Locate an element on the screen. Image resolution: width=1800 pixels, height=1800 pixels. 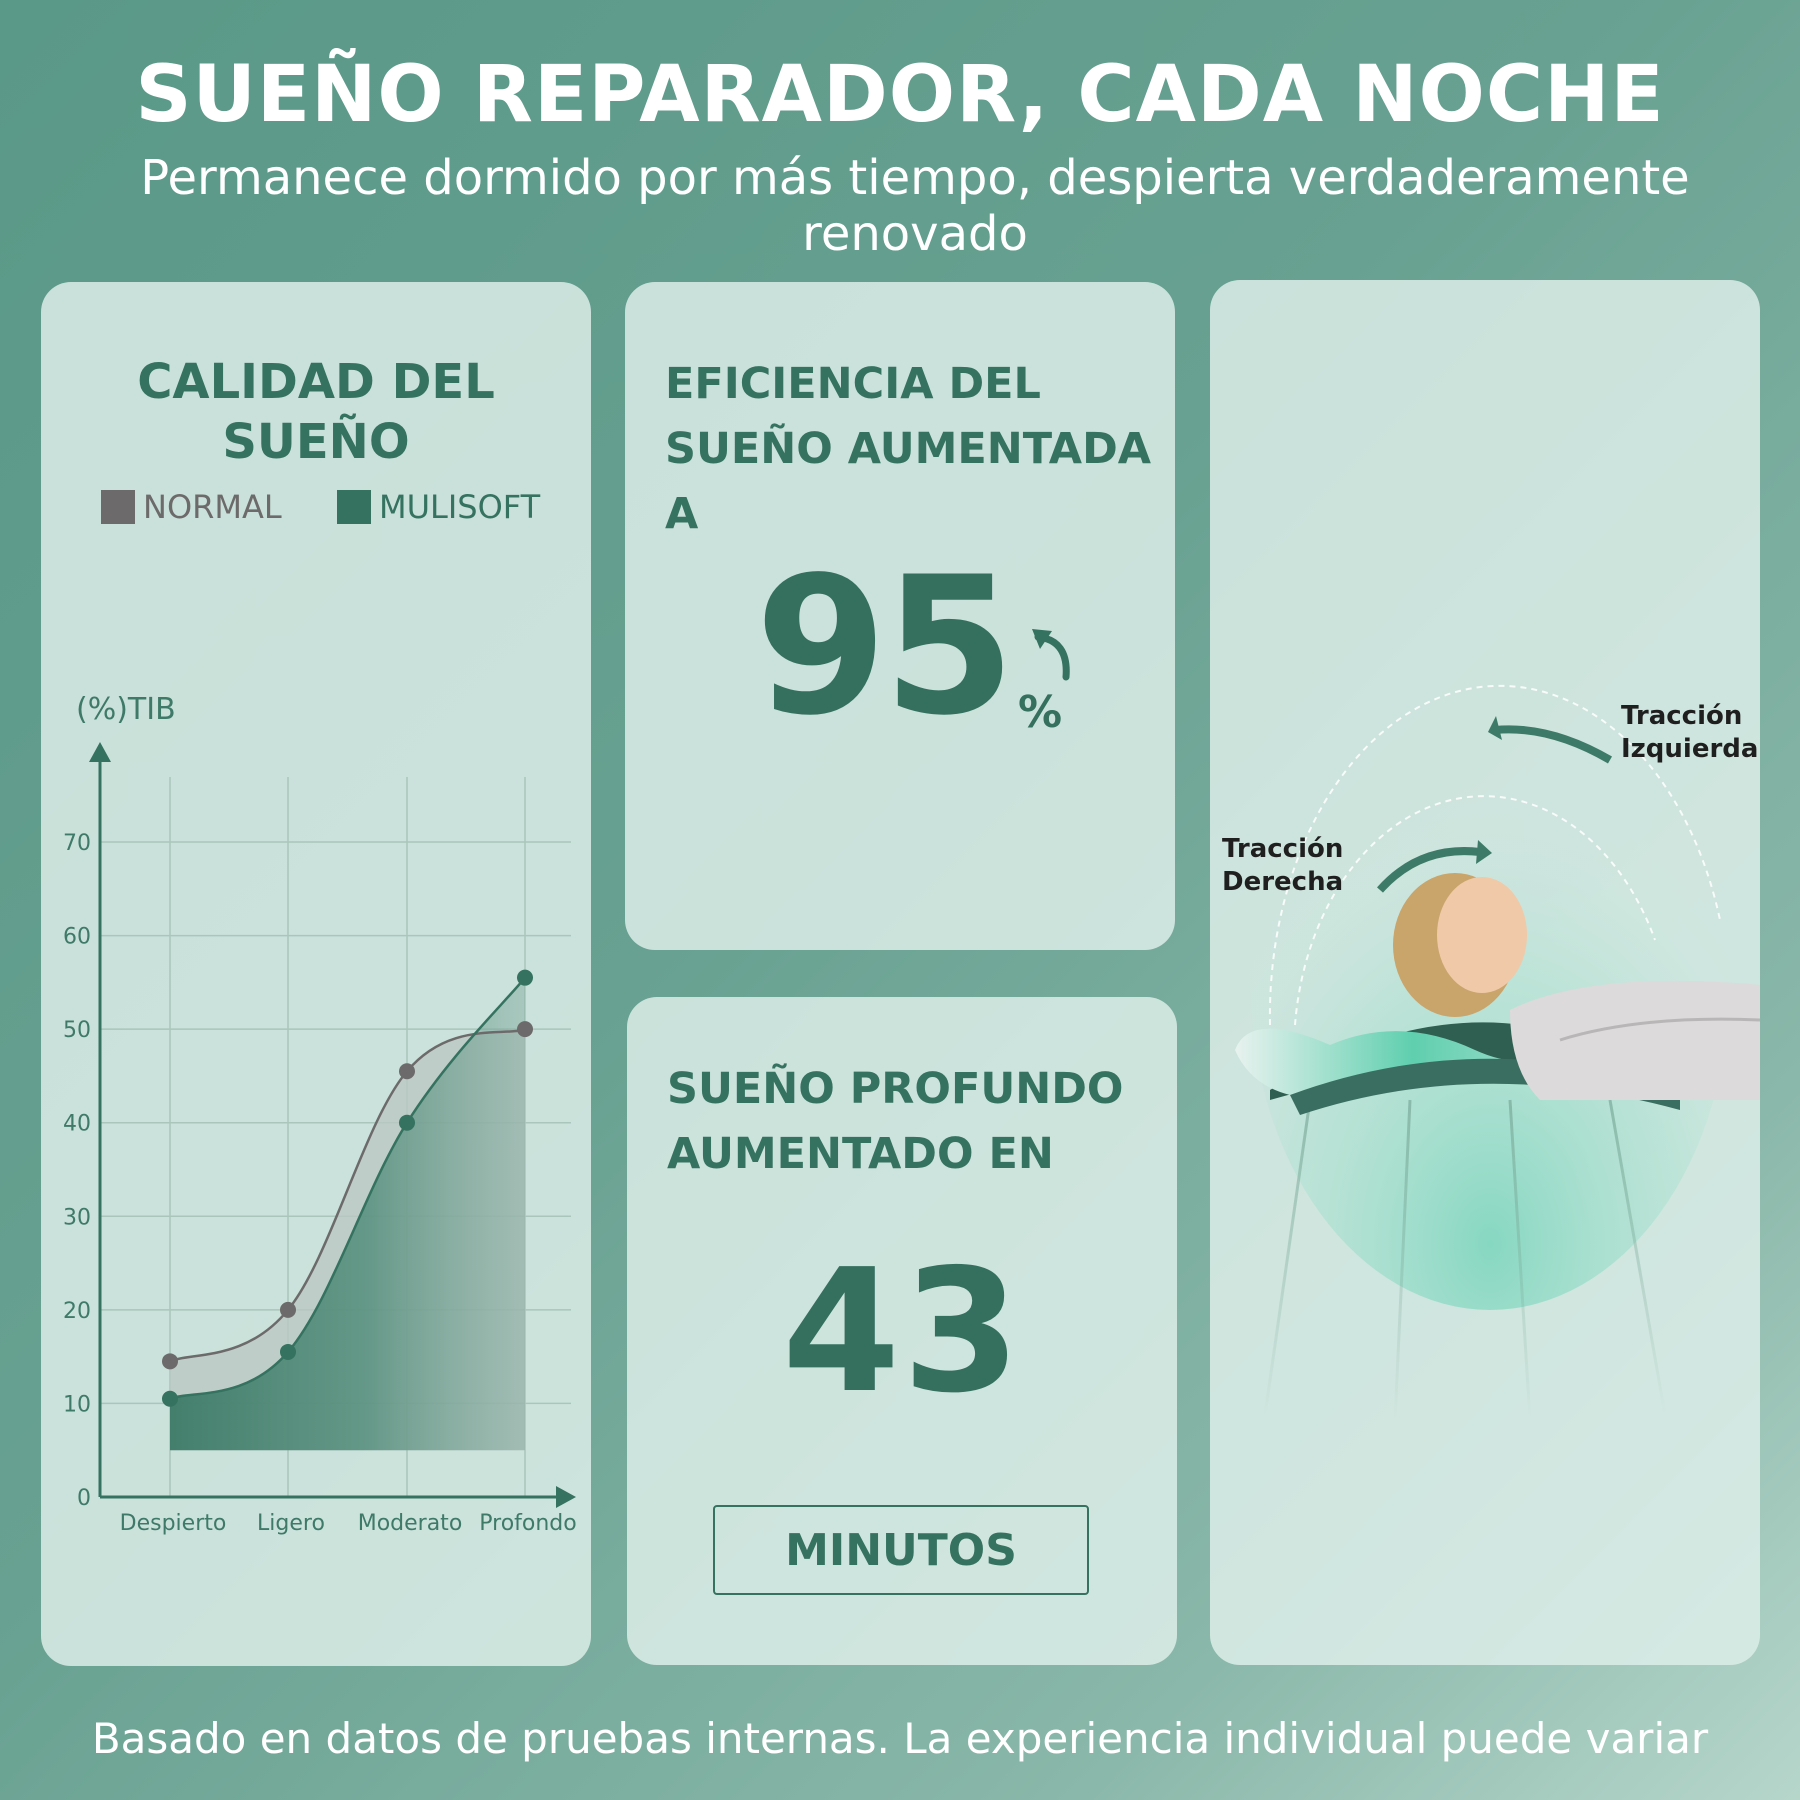
y-tick-label: 30 is located at coordinates (77, 1217).